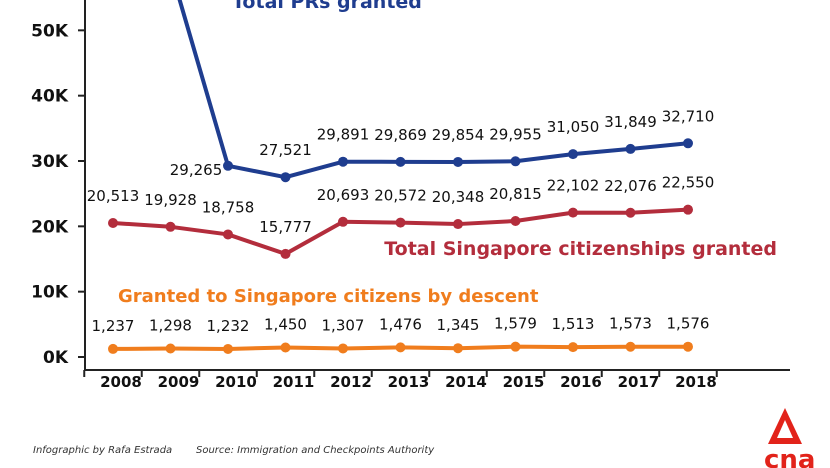 The height and width of the screenshot is (468, 830). Describe the element at coordinates (196, 170) in the screenshot. I see `data-label: 29,265` at that location.